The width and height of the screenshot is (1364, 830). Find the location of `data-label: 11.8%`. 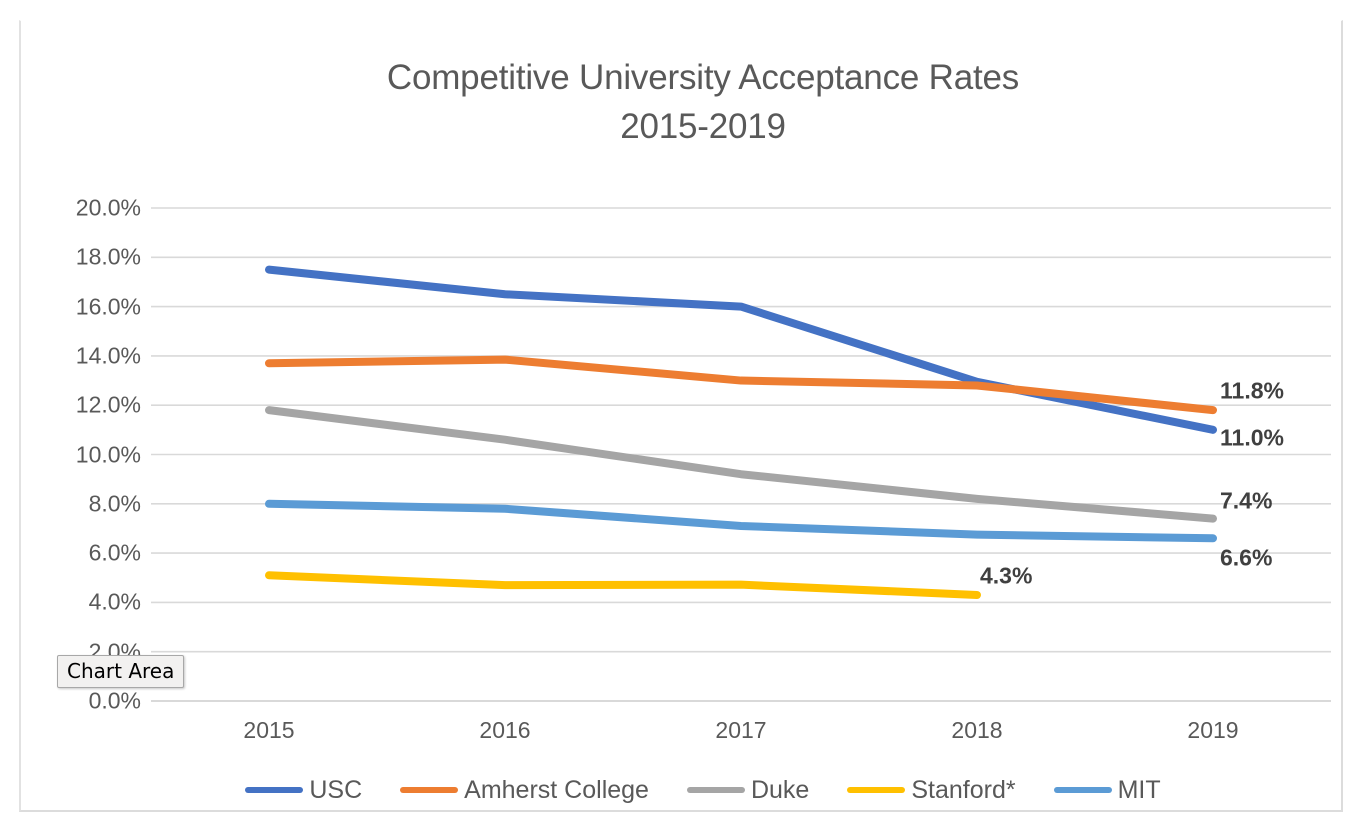

data-label: 11.8% is located at coordinates (1252, 390).